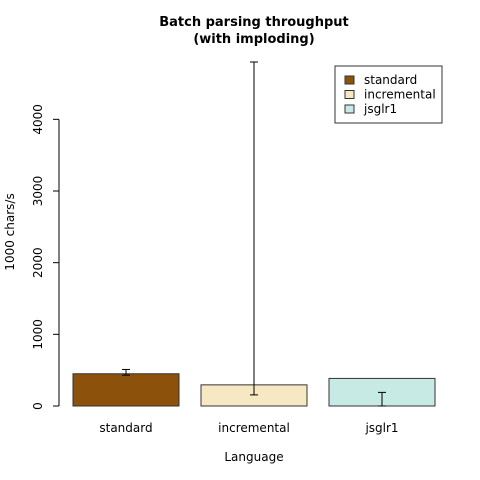  I want to click on chart-title-line-1: Batch parsing throughput, so click(254, 22).